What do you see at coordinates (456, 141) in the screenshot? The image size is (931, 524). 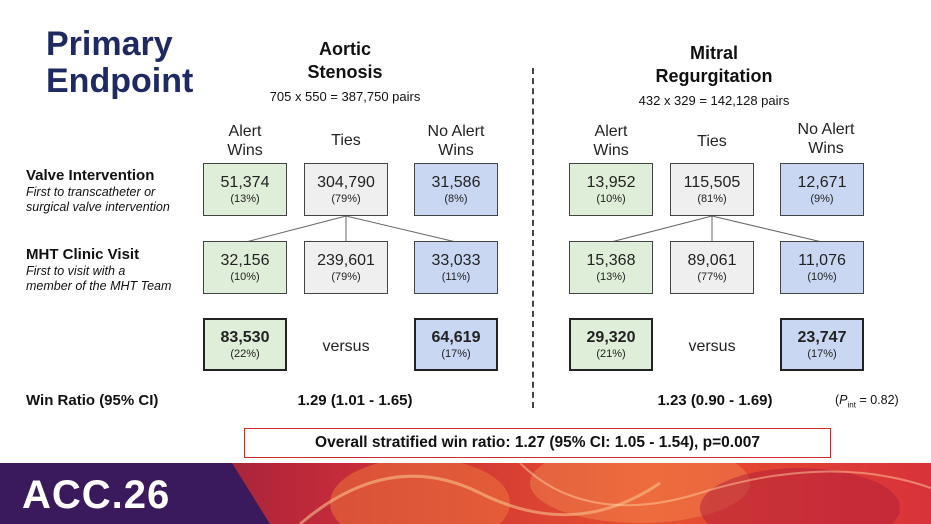 I see `aortic-col-no-alert-wins: No Alert Wins` at bounding box center [456, 141].